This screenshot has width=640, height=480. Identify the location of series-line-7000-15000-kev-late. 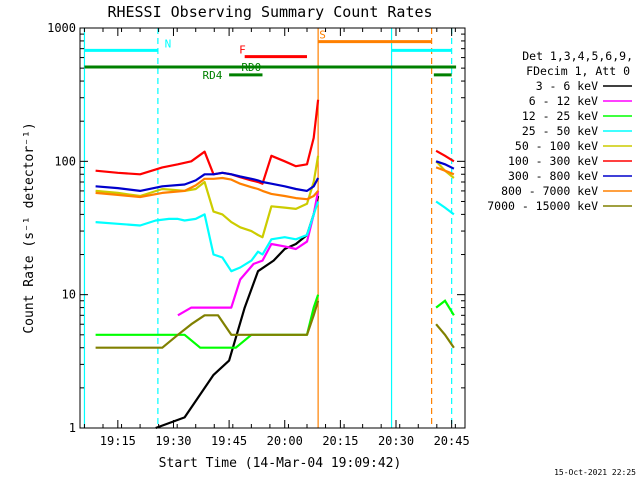
(445, 336).